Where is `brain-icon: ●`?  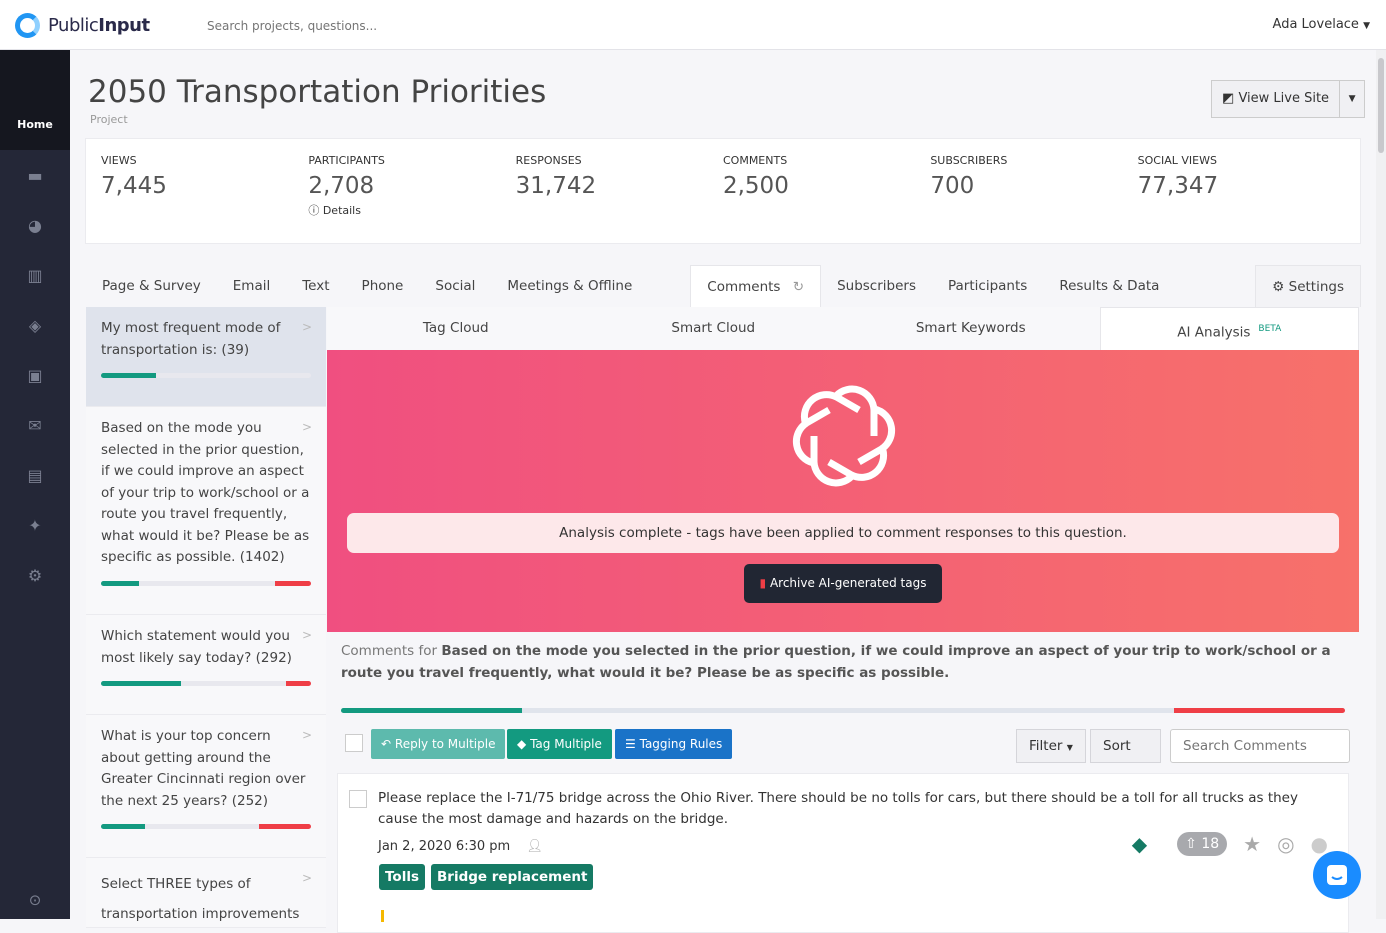
brain-icon: ● is located at coordinates (1319, 844).